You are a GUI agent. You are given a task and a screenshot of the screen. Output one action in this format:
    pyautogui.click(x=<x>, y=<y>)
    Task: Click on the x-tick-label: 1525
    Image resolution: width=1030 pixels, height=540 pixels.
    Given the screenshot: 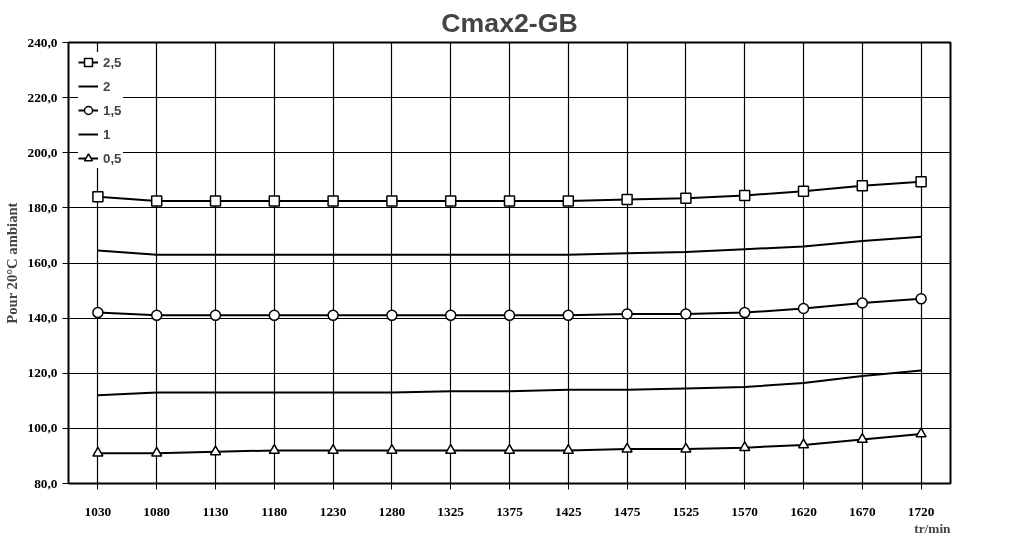 What is the action you would take?
    pyautogui.click(x=686, y=511)
    